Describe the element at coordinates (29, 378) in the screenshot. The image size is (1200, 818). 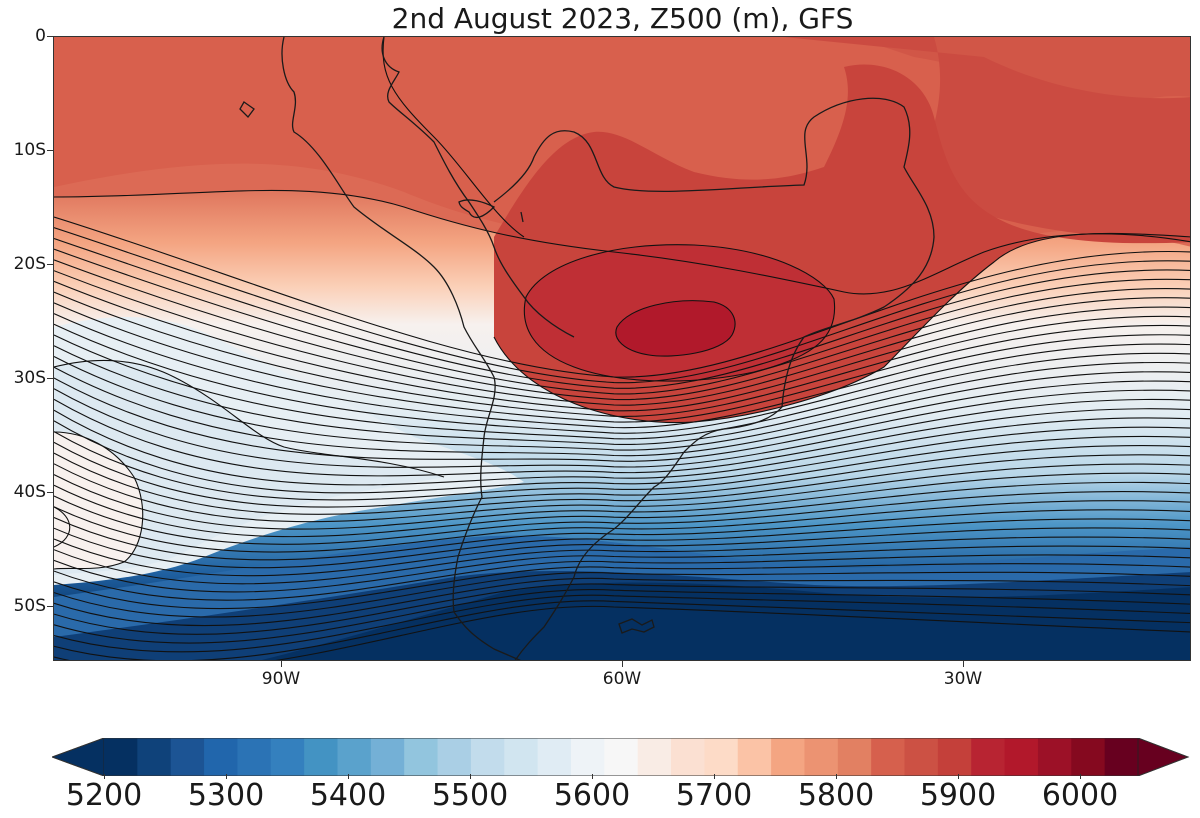
I see `lat-tick-label: 30S` at that location.